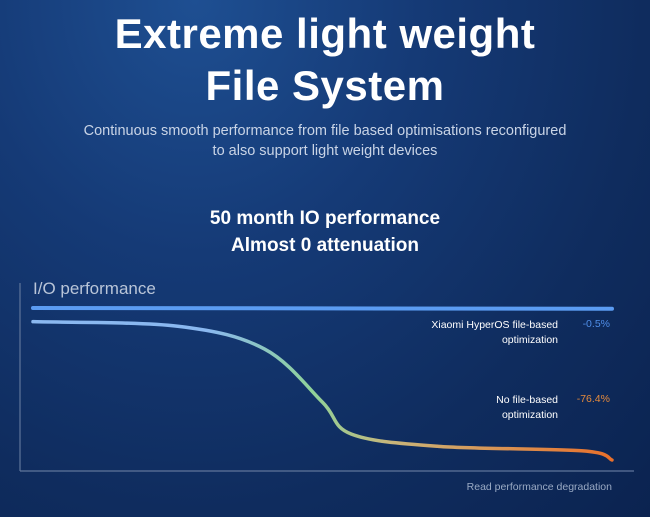 The image size is (650, 517). I want to click on hyperos-series-line, so click(322, 308).